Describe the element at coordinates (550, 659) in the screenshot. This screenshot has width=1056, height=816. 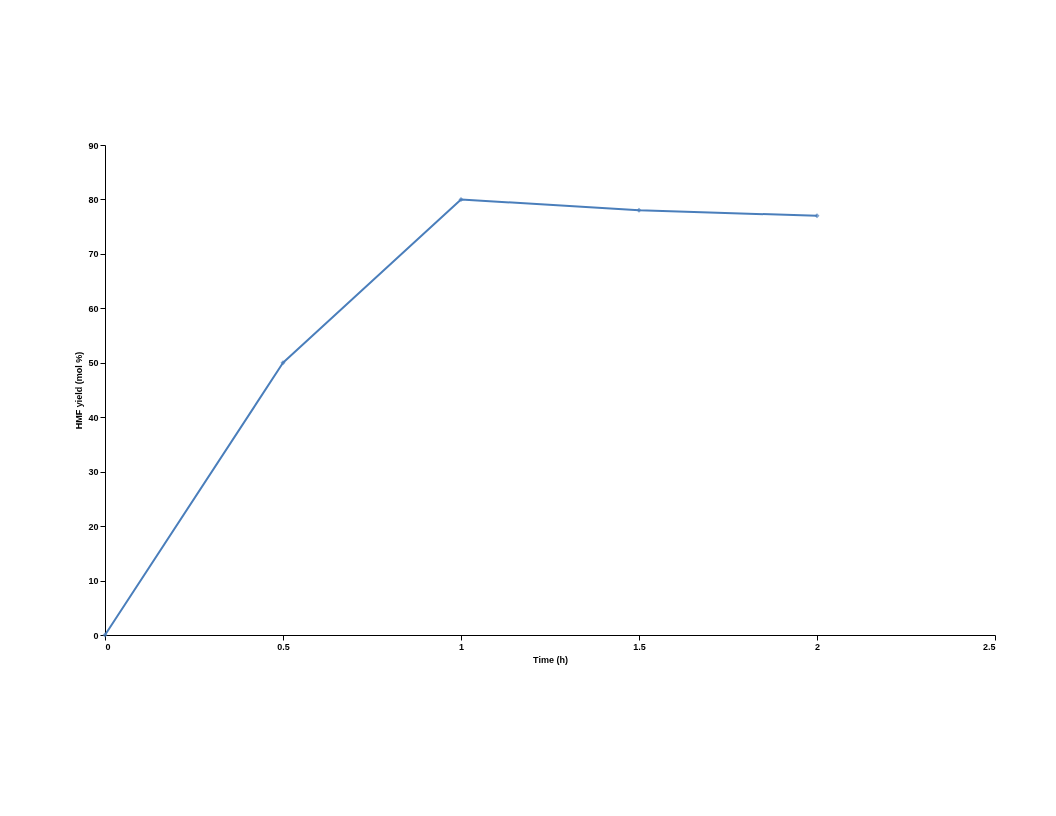
I see `x-axis-title: Time (h)` at that location.